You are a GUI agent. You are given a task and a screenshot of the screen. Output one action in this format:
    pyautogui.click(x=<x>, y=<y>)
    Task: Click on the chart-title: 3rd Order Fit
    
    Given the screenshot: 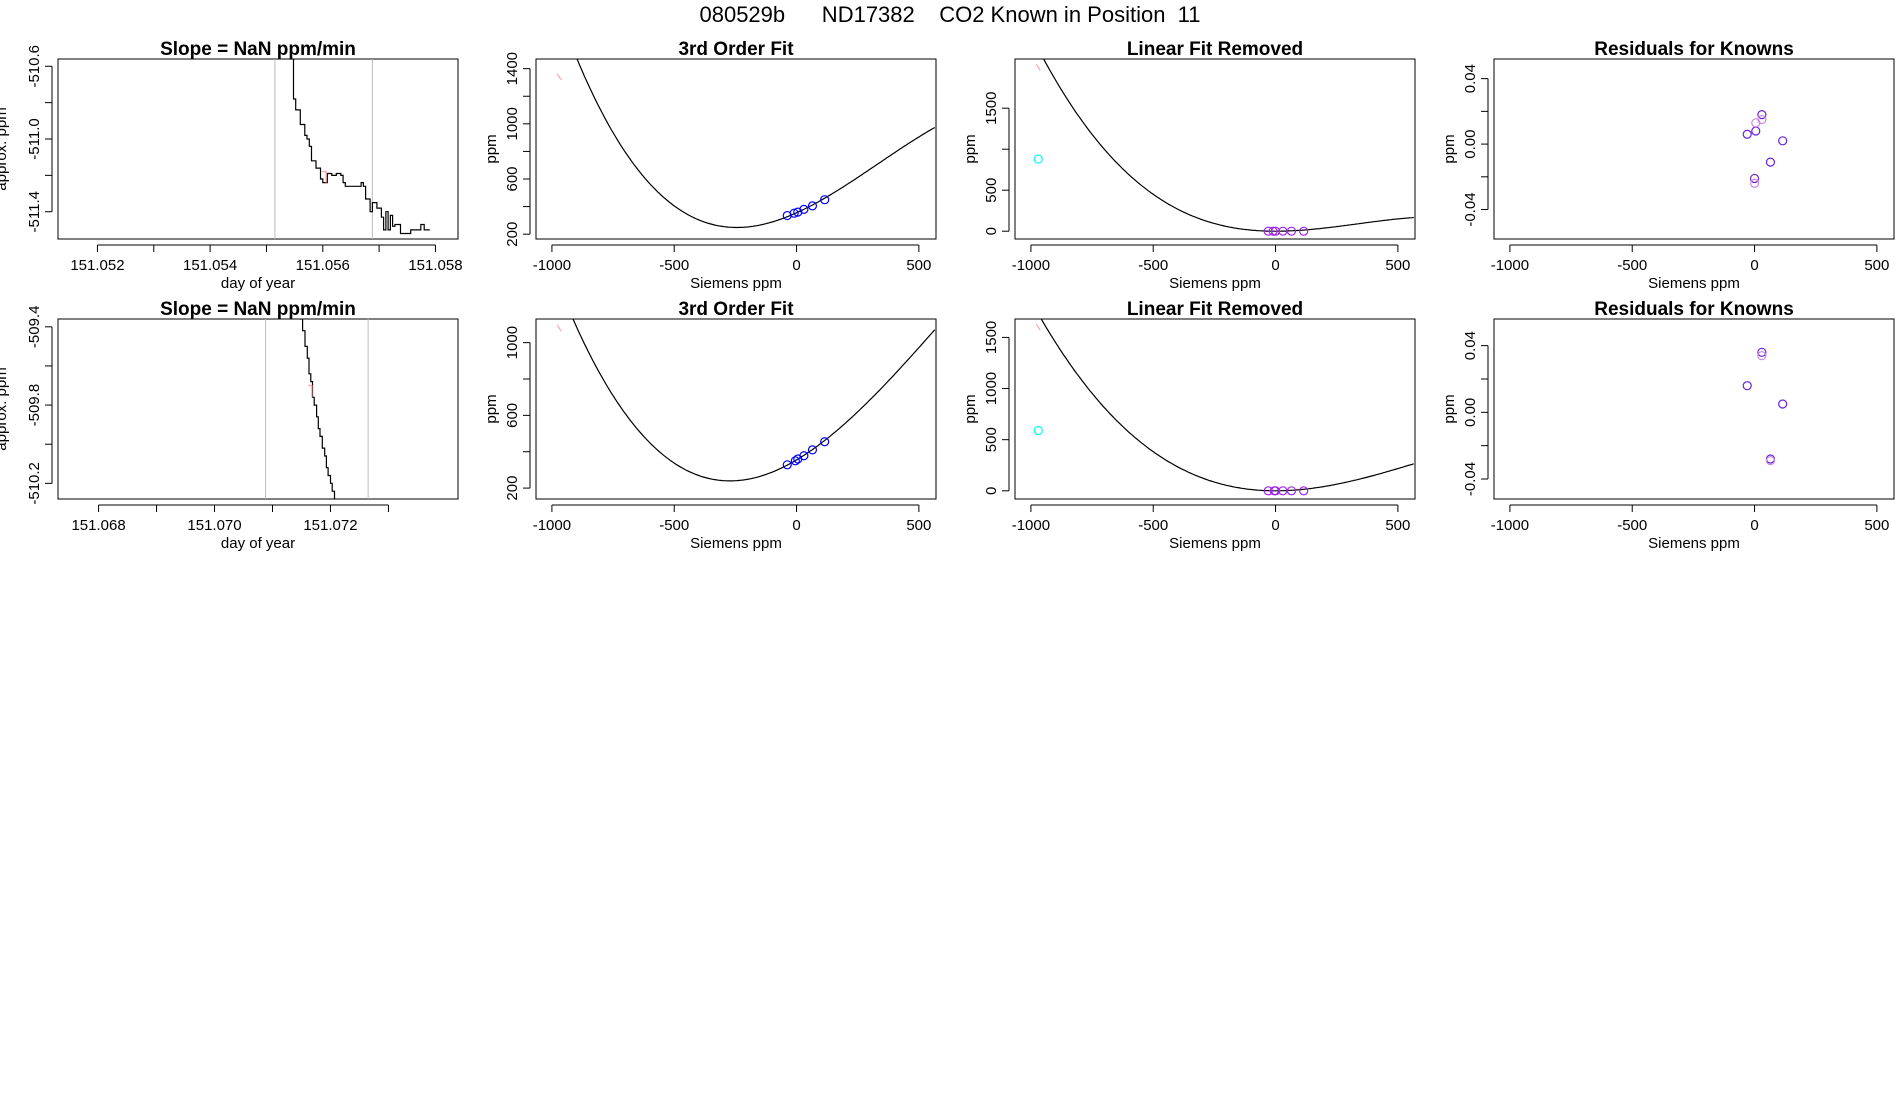 What is the action you would take?
    pyautogui.click(x=736, y=49)
    